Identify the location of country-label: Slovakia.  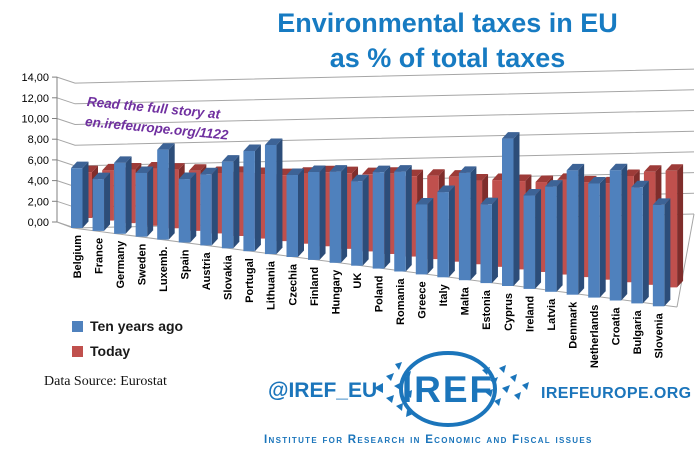
(229, 277).